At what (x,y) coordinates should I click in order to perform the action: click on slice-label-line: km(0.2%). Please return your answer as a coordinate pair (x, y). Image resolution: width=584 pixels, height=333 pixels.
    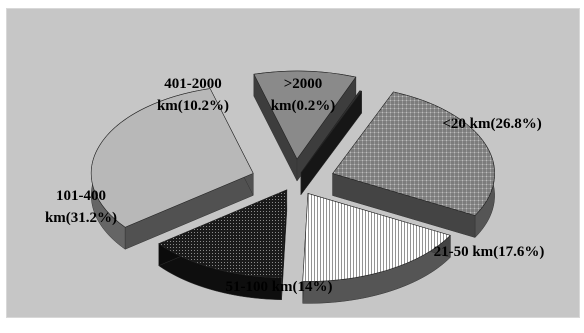
    Looking at the image, I should click on (303, 106).